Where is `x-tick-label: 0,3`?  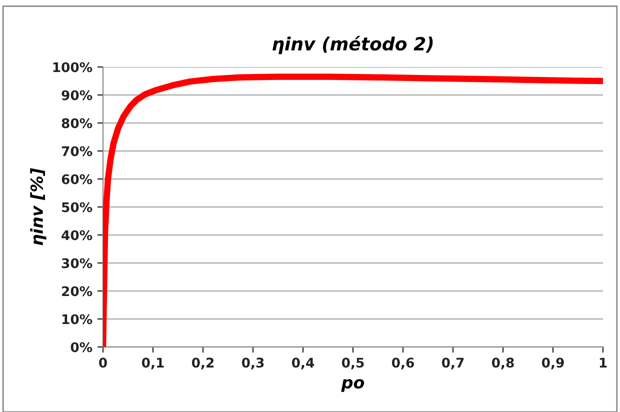 x-tick-label: 0,3 is located at coordinates (253, 364).